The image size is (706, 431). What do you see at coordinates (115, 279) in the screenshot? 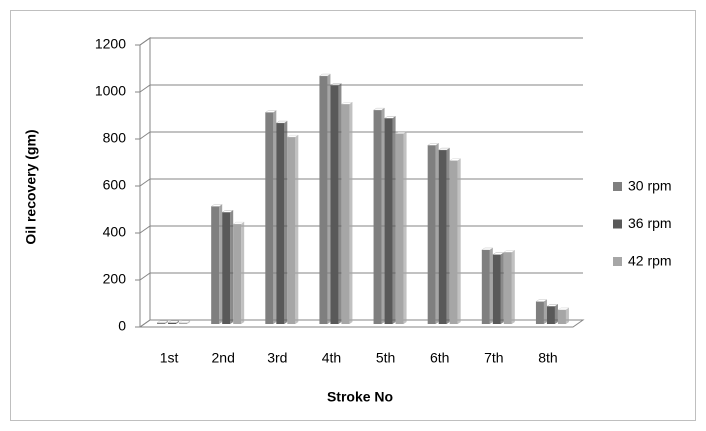
I see `y-tick-label: 200` at bounding box center [115, 279].